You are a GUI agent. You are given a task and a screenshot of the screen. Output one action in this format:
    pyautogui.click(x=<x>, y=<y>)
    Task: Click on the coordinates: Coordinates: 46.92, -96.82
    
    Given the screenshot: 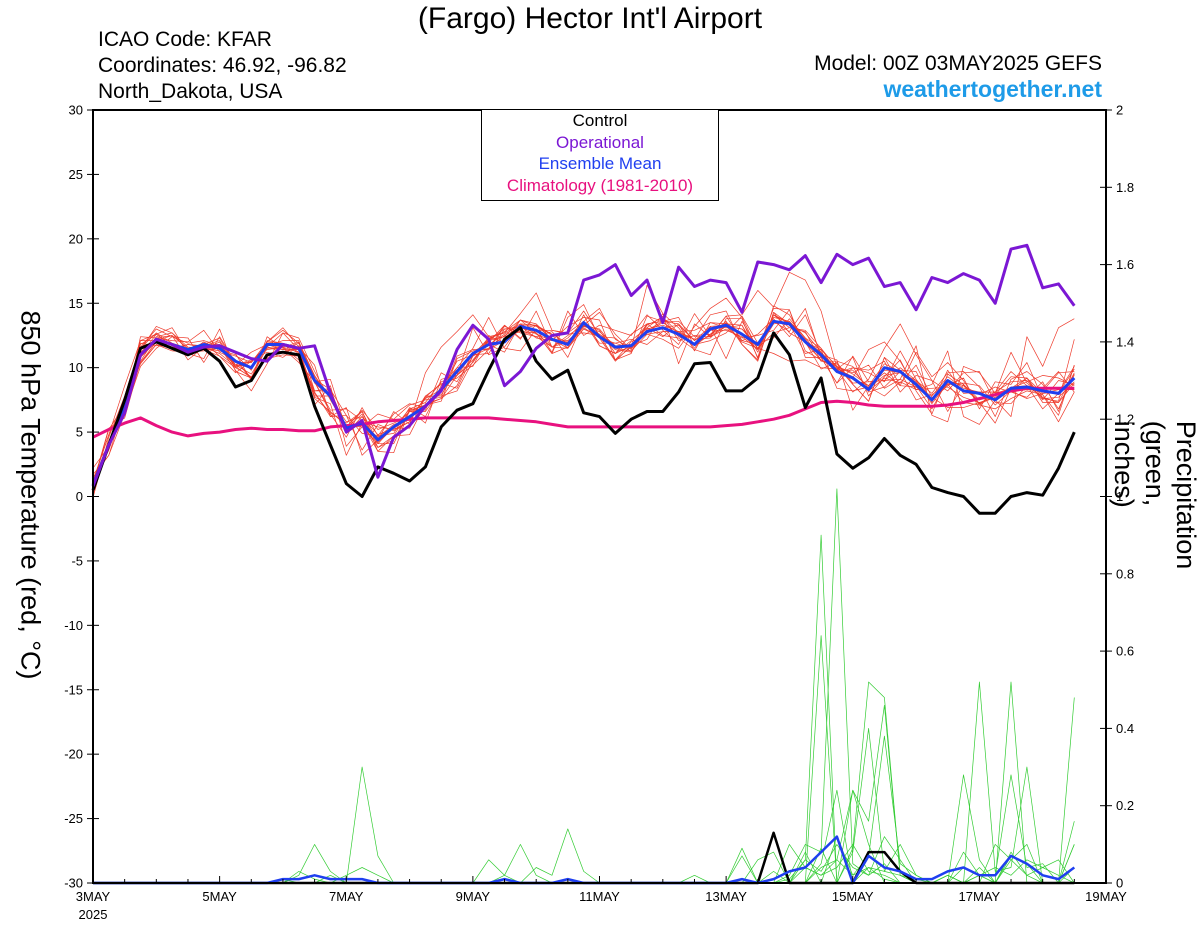 What is the action you would take?
    pyautogui.click(x=222, y=65)
    